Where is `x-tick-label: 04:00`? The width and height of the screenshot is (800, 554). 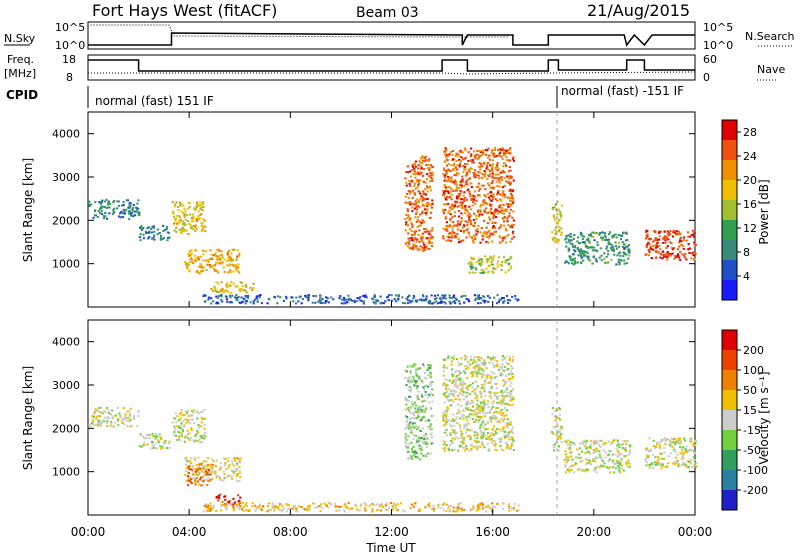 x-tick-label: 04:00 is located at coordinates (189, 532).